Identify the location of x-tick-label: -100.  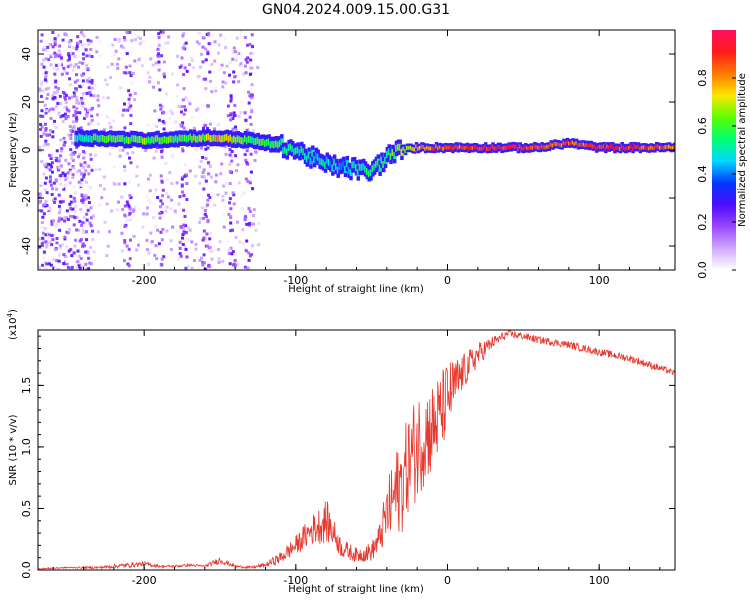
(295, 280).